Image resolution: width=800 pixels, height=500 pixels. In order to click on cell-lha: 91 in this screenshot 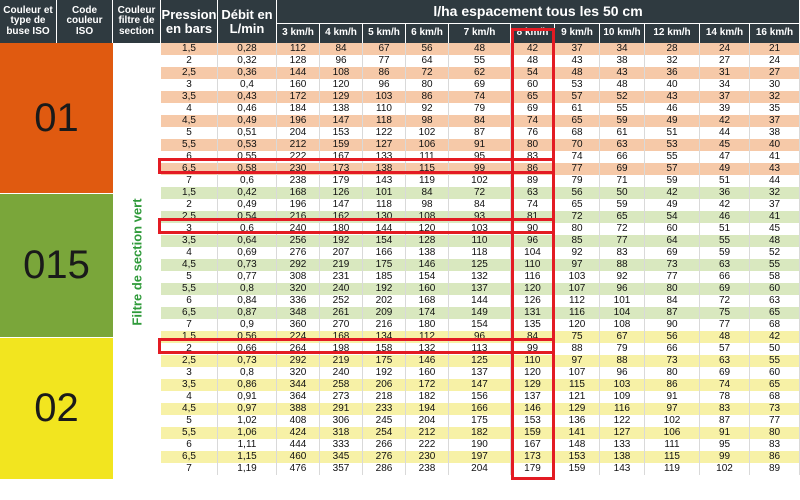, I will do `click(672, 397)`.